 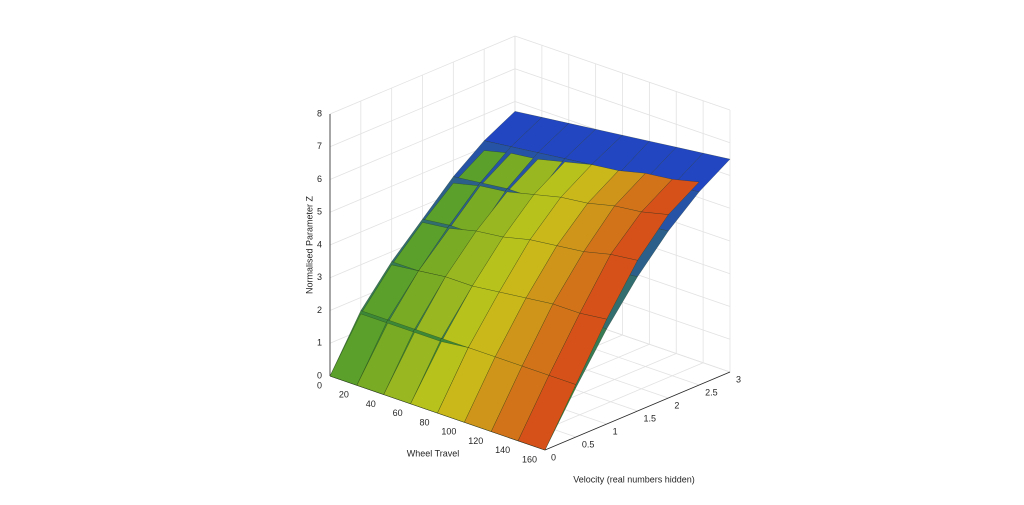 What do you see at coordinates (615, 431) in the screenshot?
I see `y-tick-label: 1` at bounding box center [615, 431].